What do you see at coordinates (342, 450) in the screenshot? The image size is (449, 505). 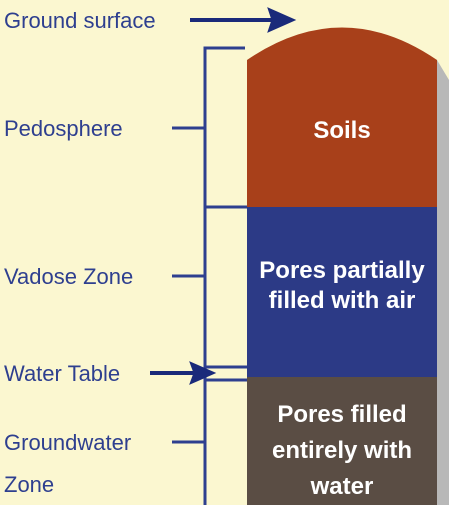 I see `layer-label: entirely with` at bounding box center [342, 450].